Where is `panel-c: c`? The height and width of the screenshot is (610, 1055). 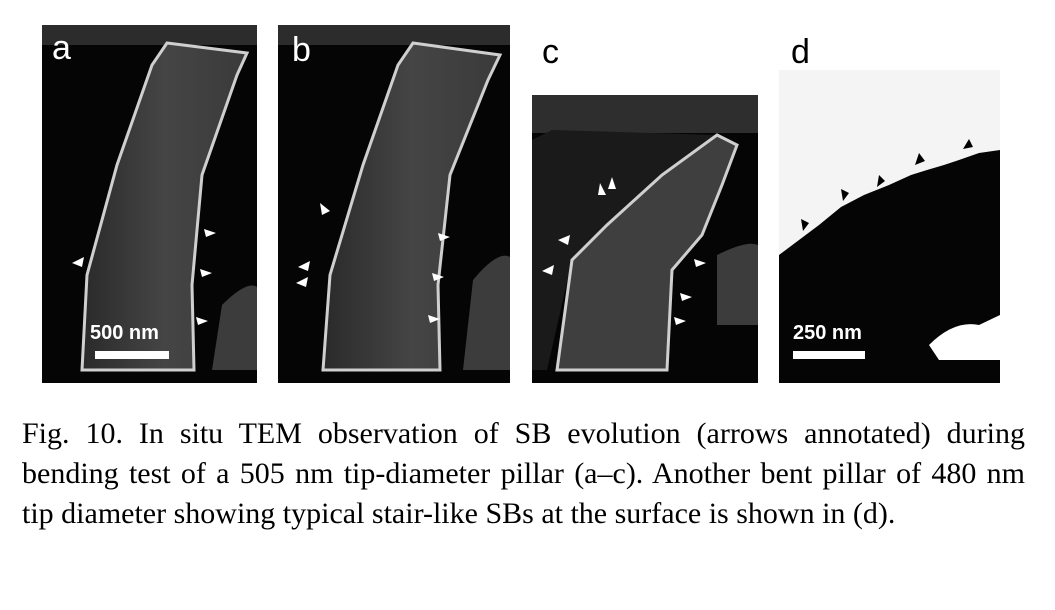 panel-c: c is located at coordinates (645, 204).